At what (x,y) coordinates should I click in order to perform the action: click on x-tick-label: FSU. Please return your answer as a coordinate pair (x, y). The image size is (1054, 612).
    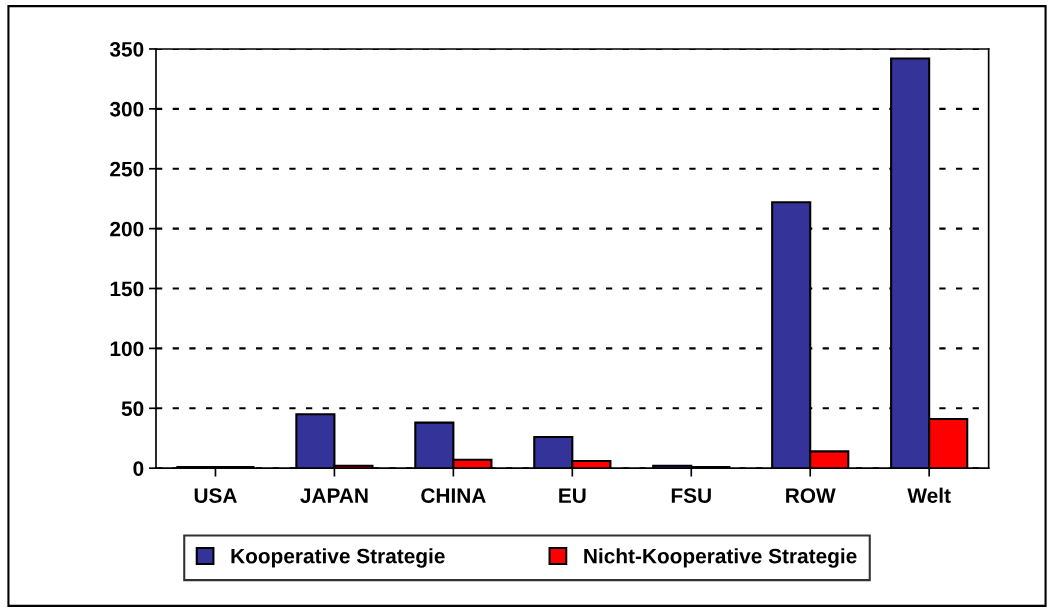
    Looking at the image, I should click on (691, 495).